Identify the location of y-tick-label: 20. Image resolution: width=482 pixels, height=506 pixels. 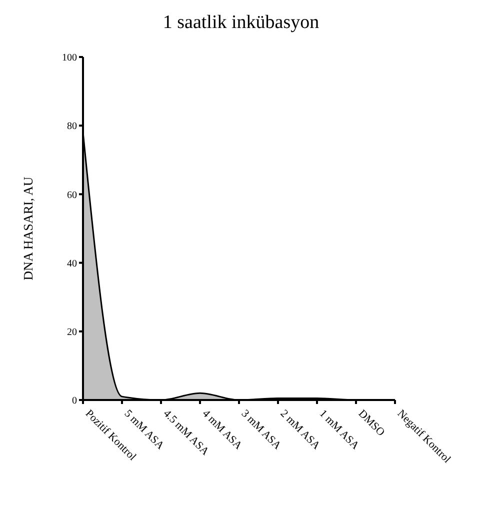
(72, 332).